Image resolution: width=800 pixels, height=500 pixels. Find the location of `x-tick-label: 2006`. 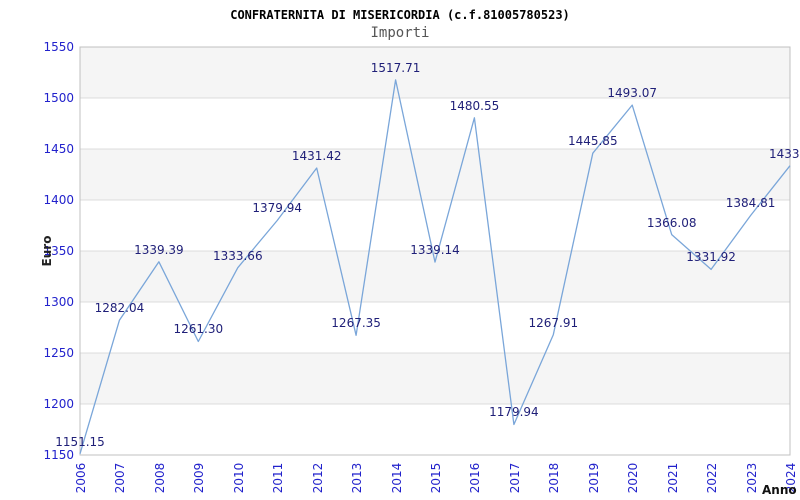

x-tick-label: 2006 is located at coordinates (81, 478).